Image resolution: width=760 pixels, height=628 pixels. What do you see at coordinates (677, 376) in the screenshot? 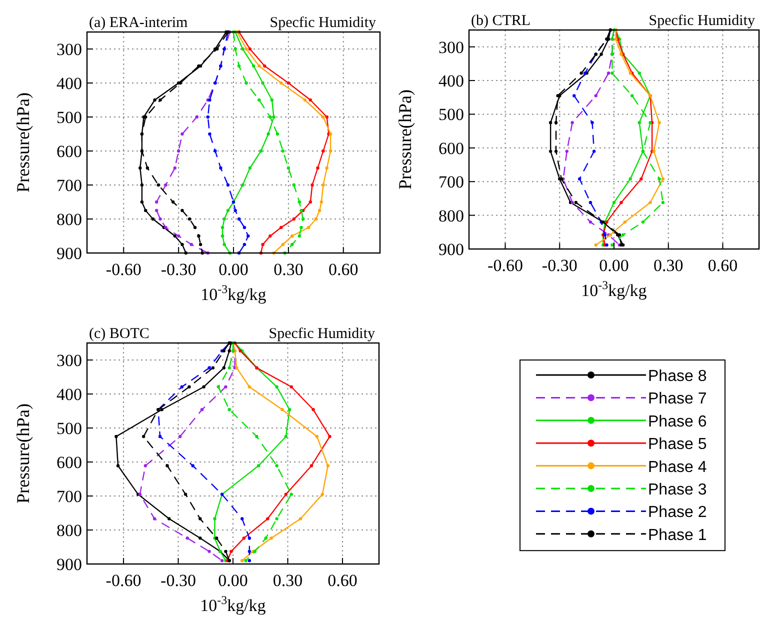
I see `text: Phase 8` at bounding box center [677, 376].